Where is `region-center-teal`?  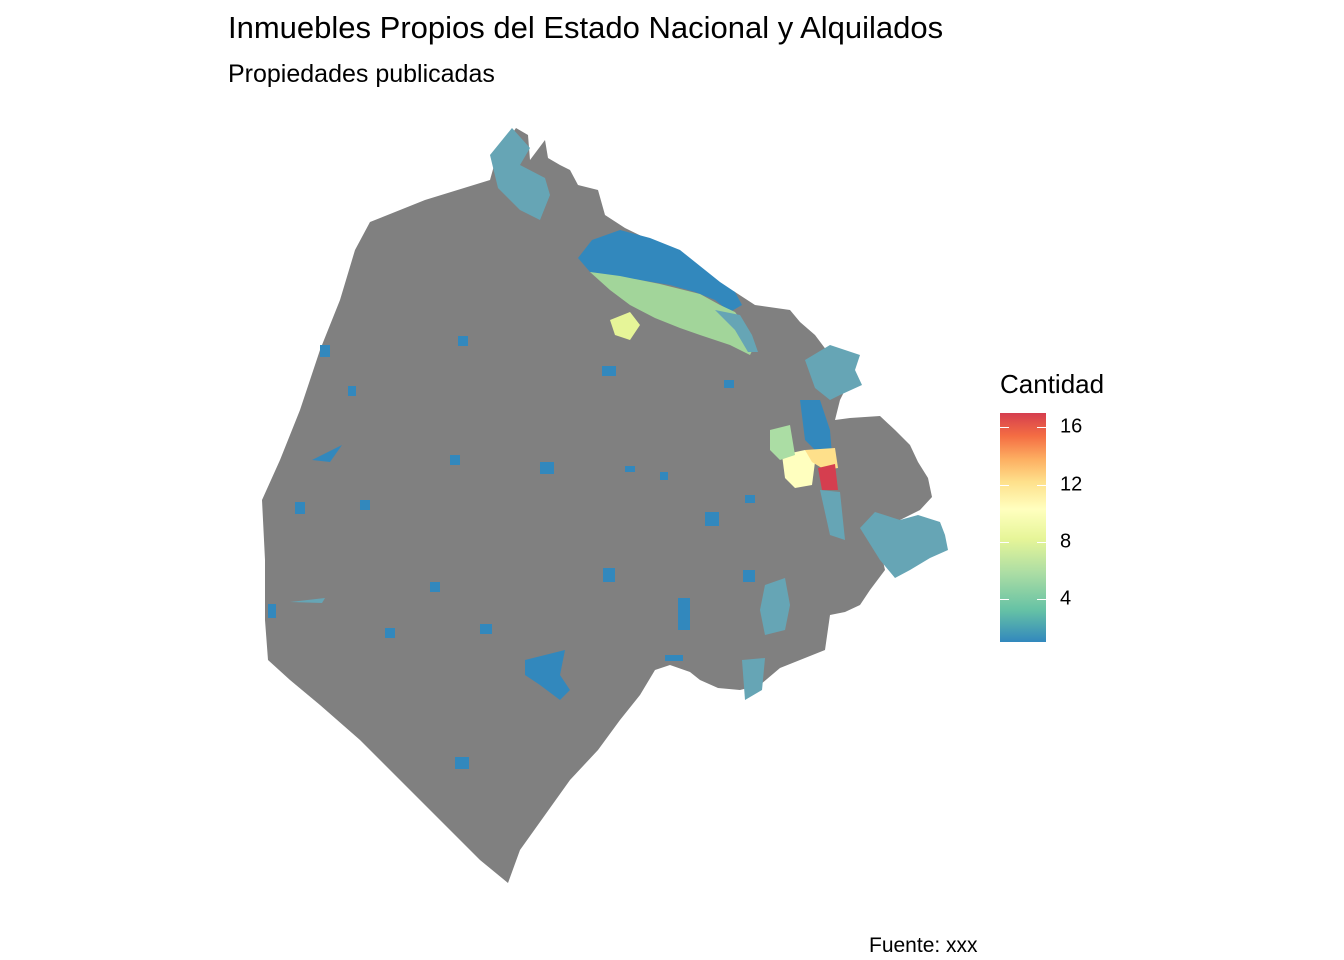 region-center-teal is located at coordinates (832, 515).